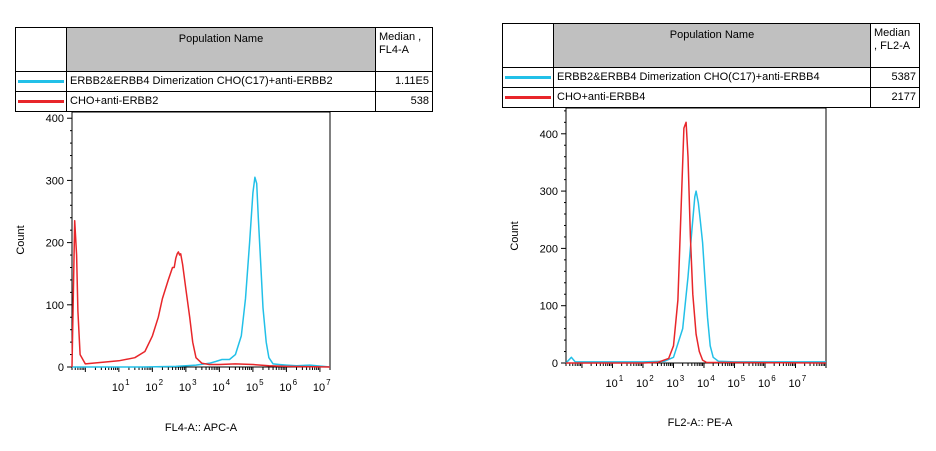 The height and width of the screenshot is (451, 936). I want to click on series-line-red, so click(201, 294).